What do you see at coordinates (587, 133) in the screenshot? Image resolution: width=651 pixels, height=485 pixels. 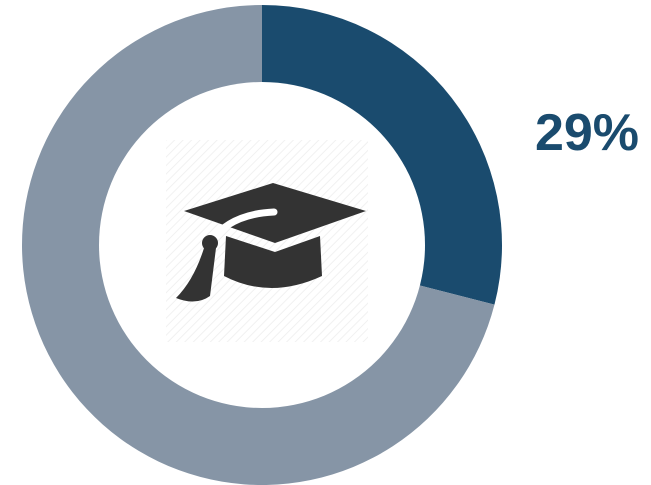 I see `percentage-label: 29%` at bounding box center [587, 133].